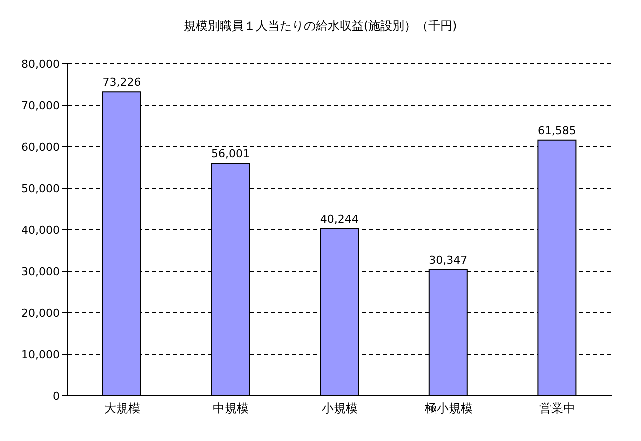 This screenshot has width=641, height=441. Describe the element at coordinates (558, 409) in the screenshot. I see `x-tick-label: 営業中` at that location.